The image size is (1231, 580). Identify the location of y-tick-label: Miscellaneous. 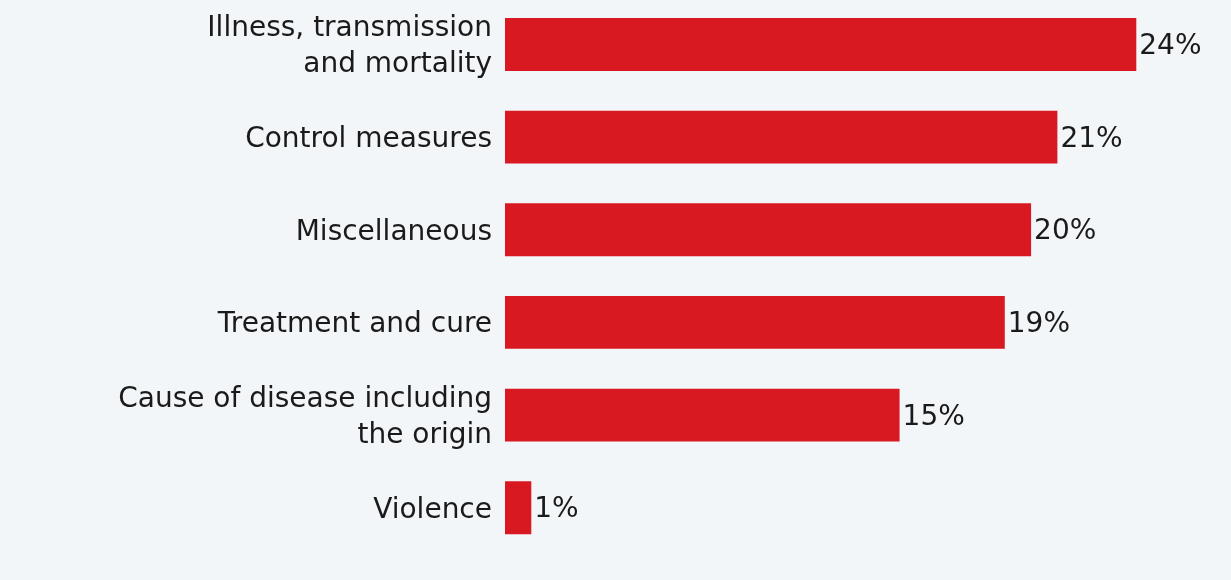
(393, 230).